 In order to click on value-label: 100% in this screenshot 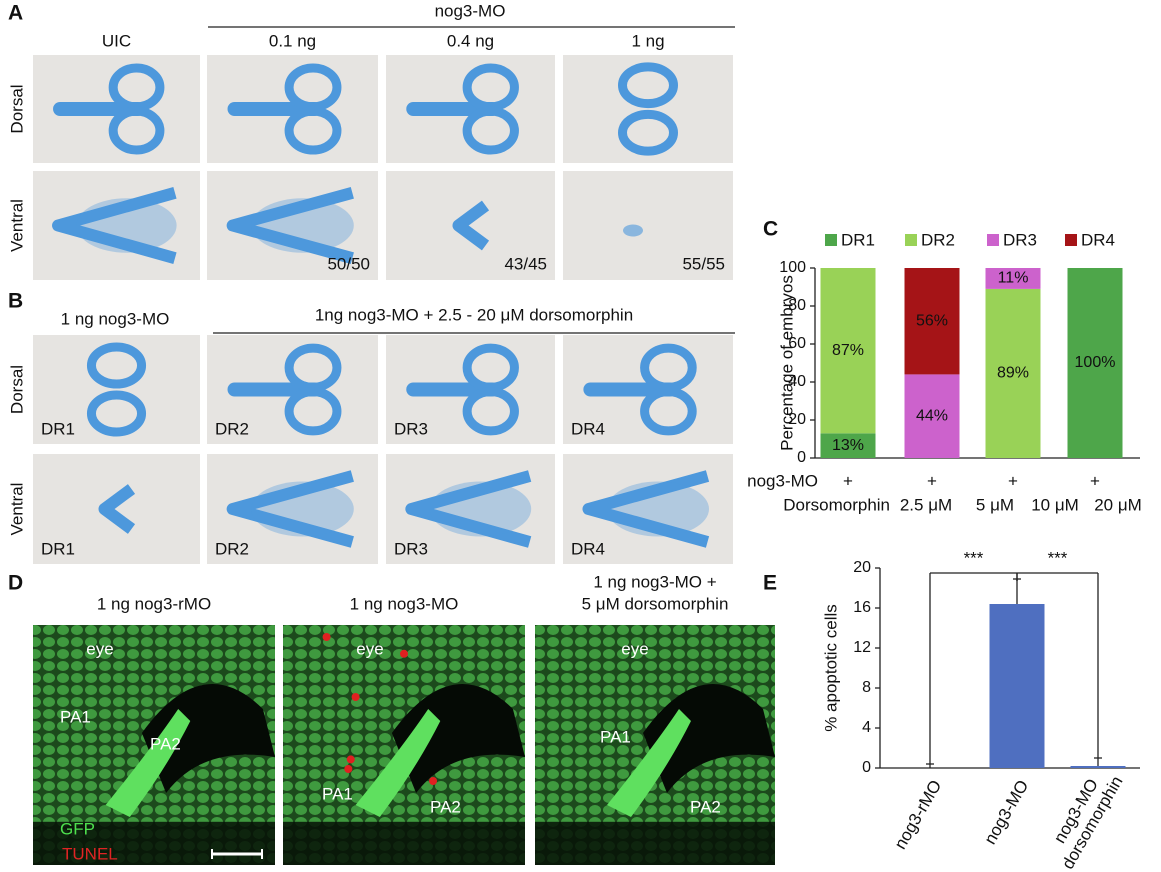, I will do `click(1095, 362)`.